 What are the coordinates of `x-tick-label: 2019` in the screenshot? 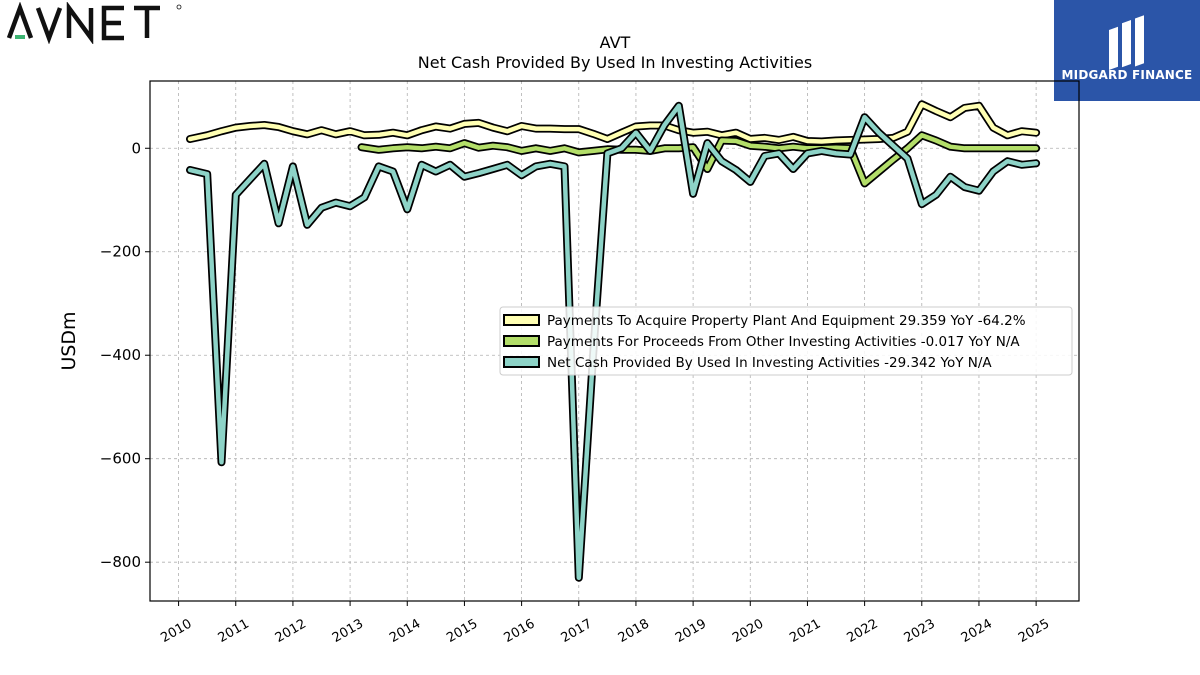 It's located at (691, 631).